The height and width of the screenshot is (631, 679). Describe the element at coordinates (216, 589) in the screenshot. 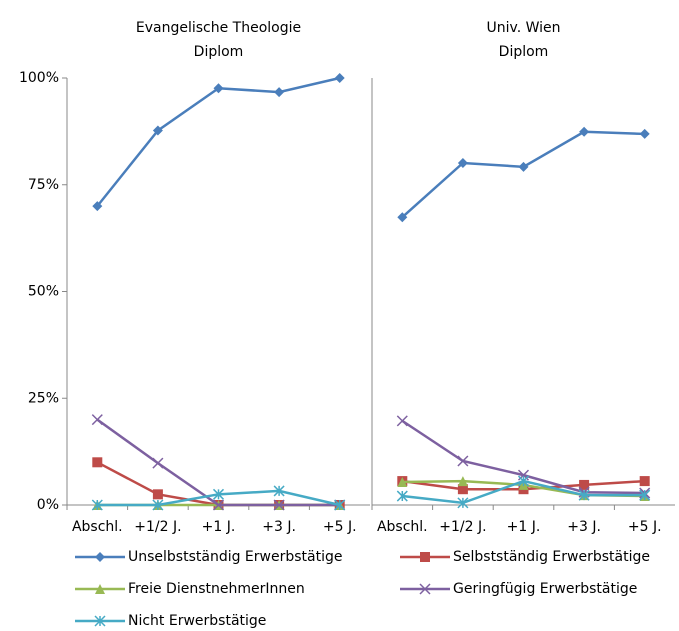

I see `legend-label: Freie DienstnehmerInnen` at that location.